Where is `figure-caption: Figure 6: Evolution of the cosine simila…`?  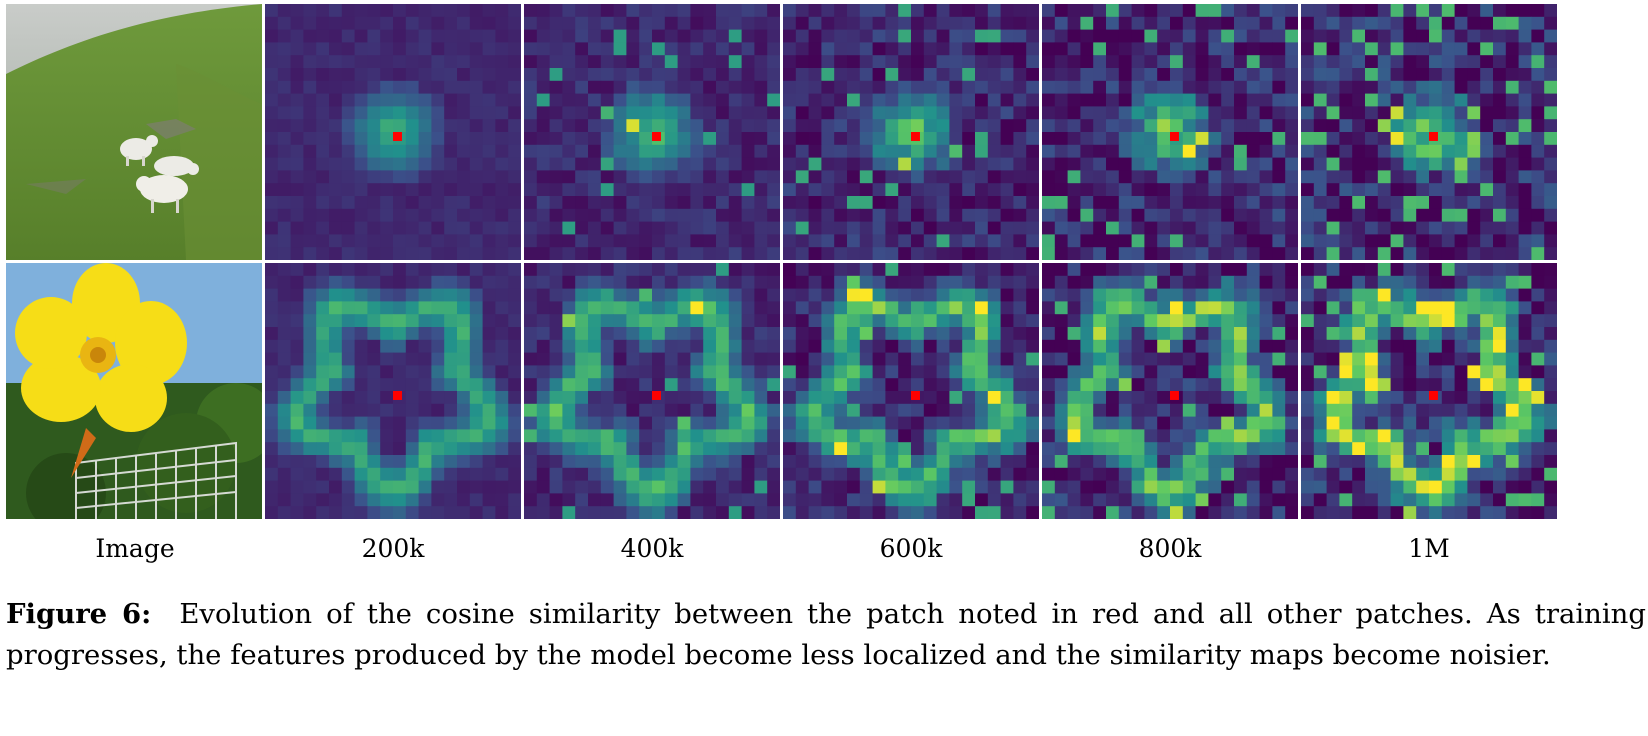 figure-caption: Figure 6: Evolution of the cosine simila… is located at coordinates (826, 635).